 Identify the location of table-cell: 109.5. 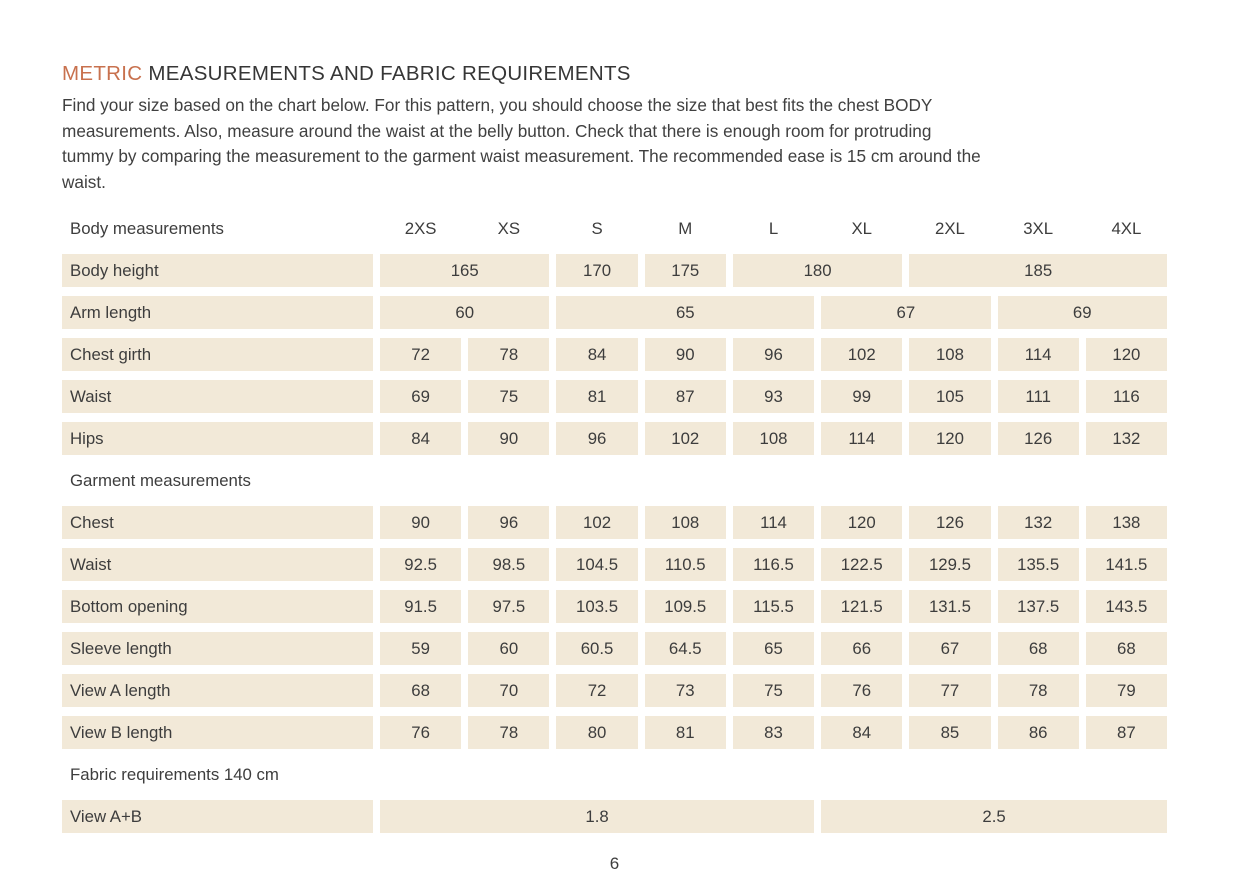
(685, 606).